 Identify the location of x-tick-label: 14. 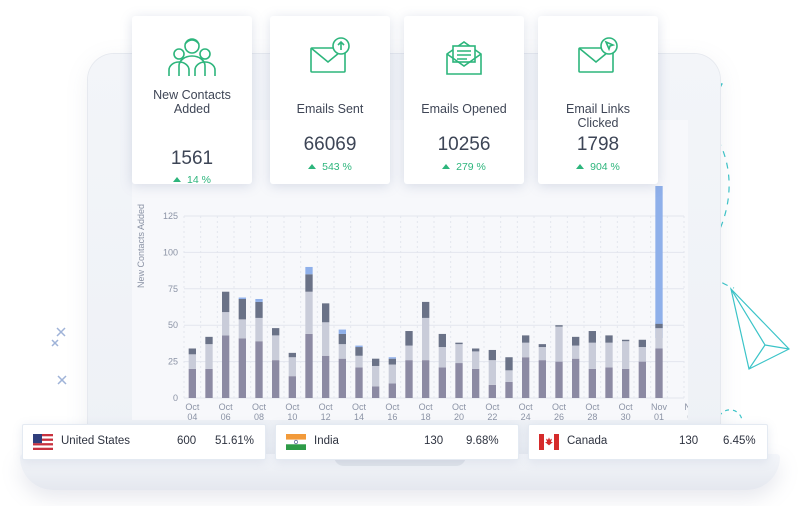
(359, 417).